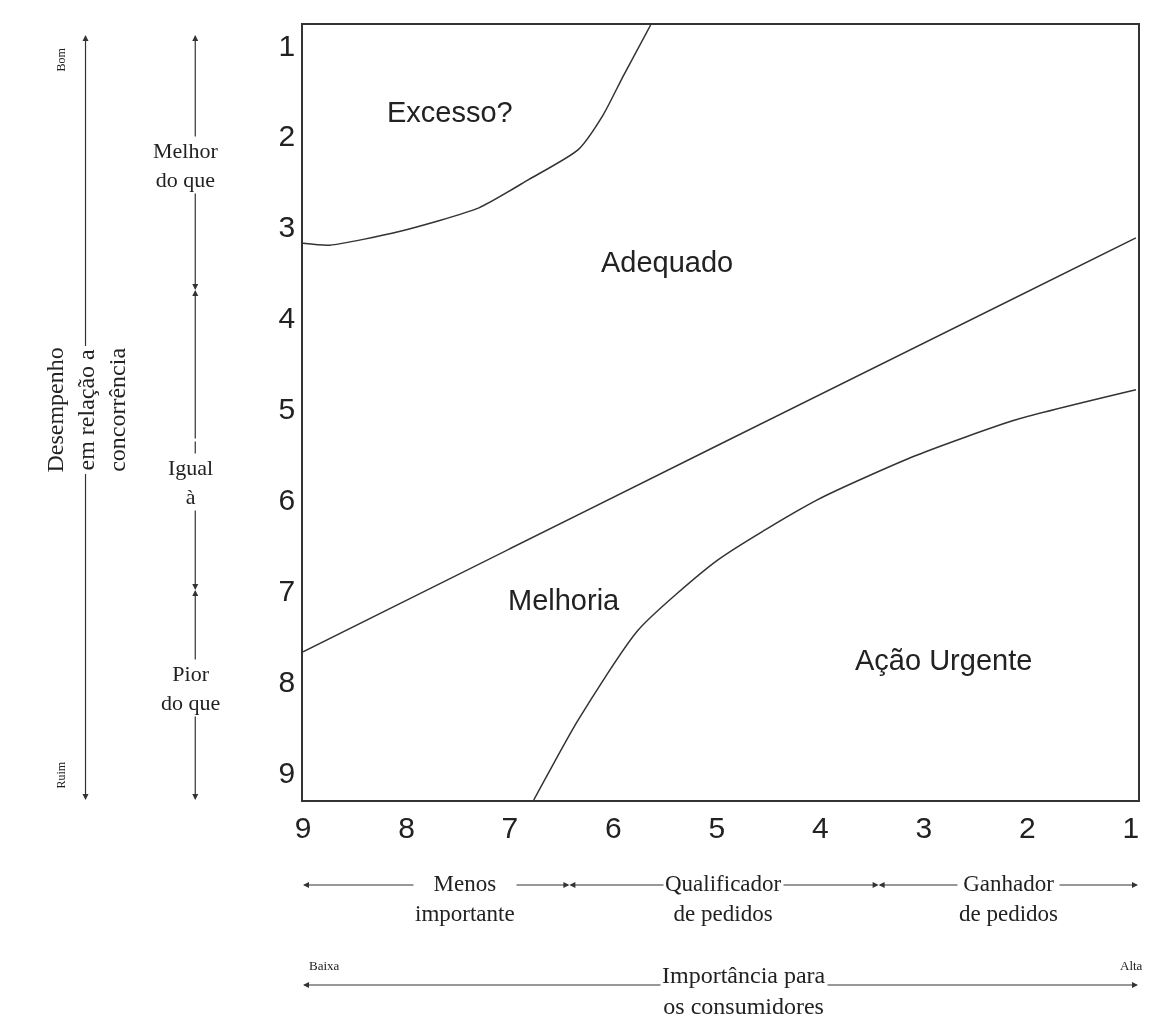 This screenshot has height=1027, width=1149. I want to click on y-tick-label: 6, so click(287, 500).